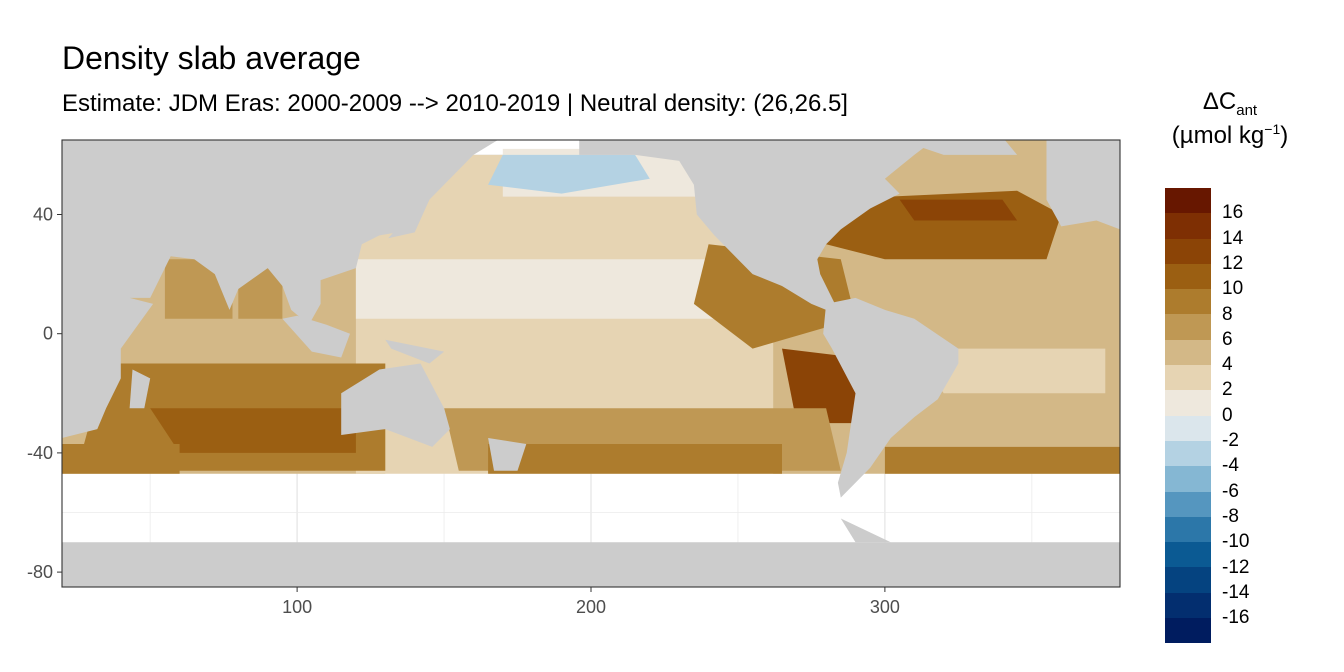 Image resolution: width=1344 pixels, height=672 pixels. Describe the element at coordinates (1236, 592) in the screenshot. I see `legend-label: -14` at that location.